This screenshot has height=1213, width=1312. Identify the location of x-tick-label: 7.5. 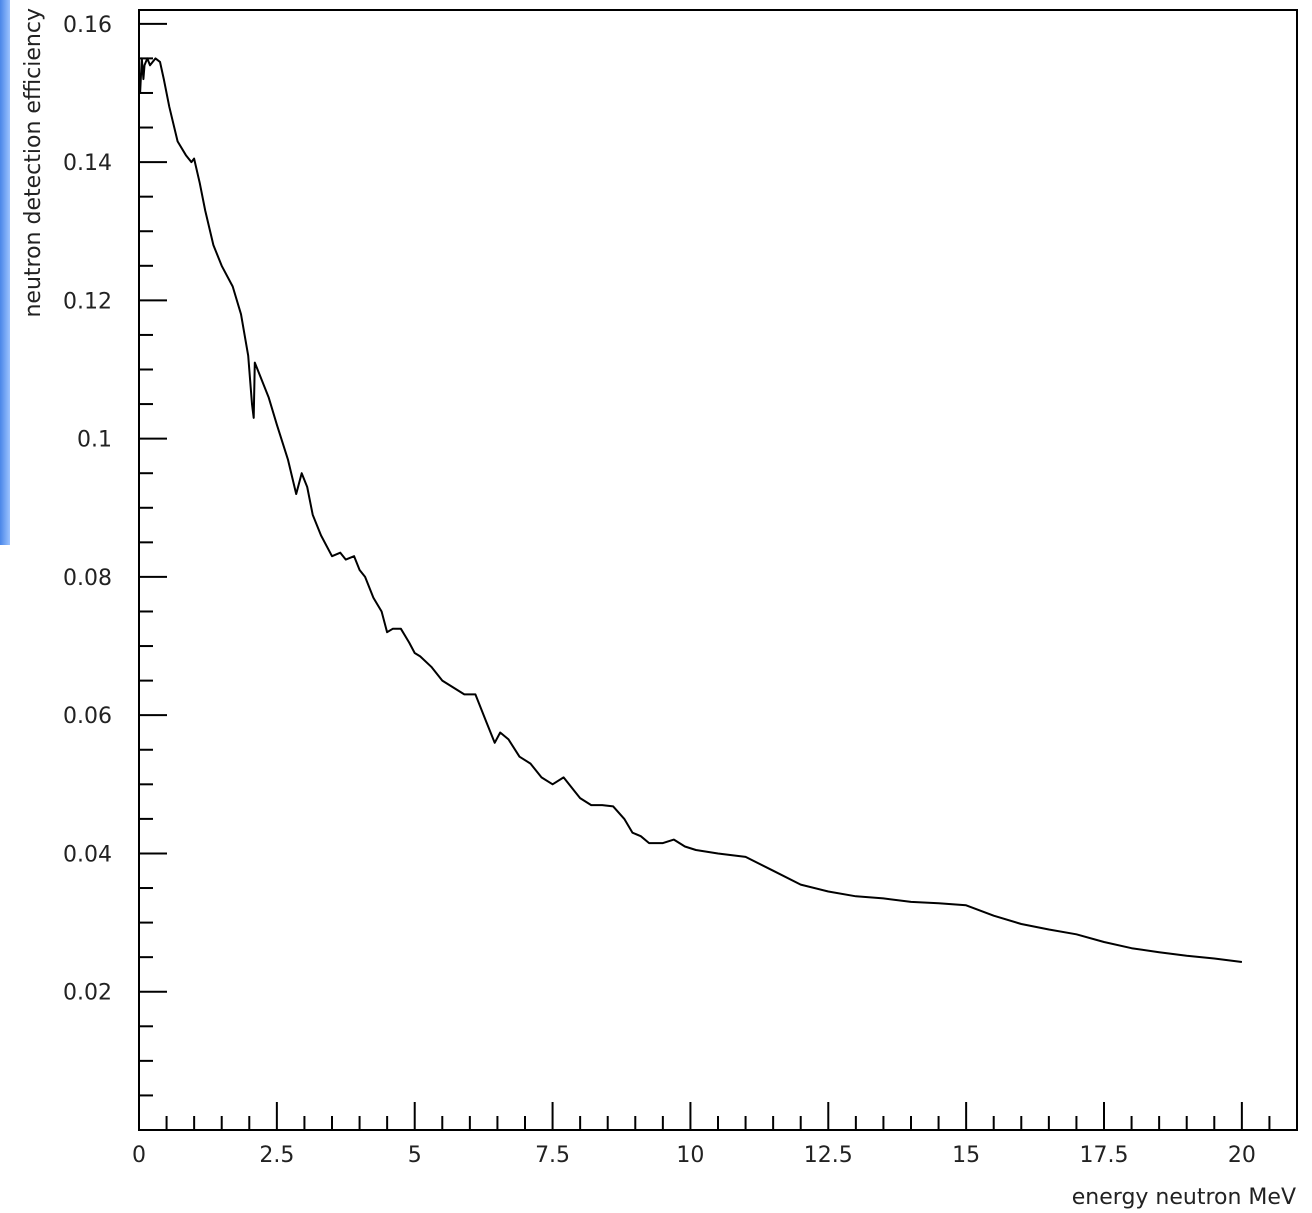
(552, 1155).